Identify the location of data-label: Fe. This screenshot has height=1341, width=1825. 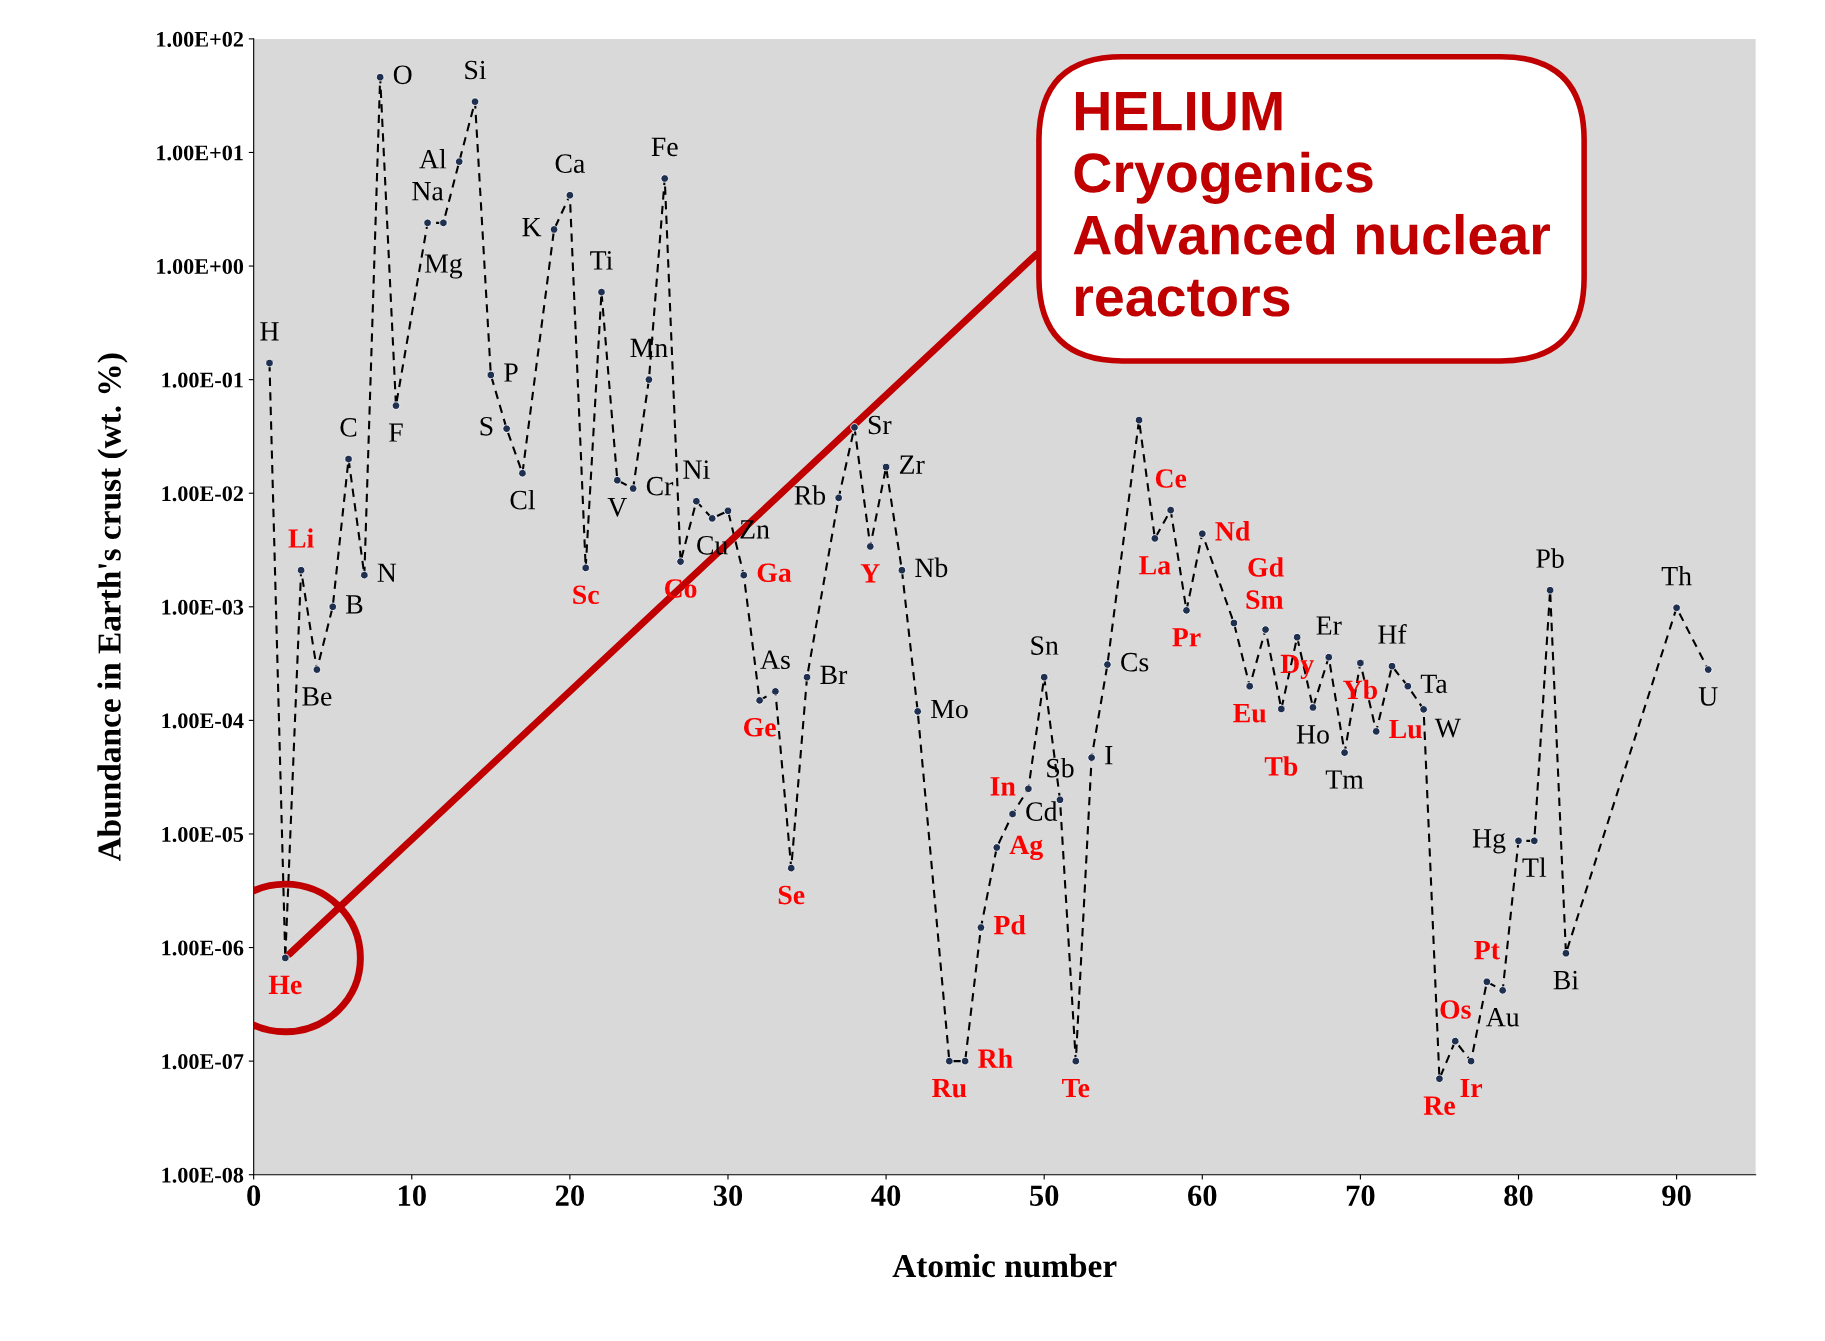
(664, 147).